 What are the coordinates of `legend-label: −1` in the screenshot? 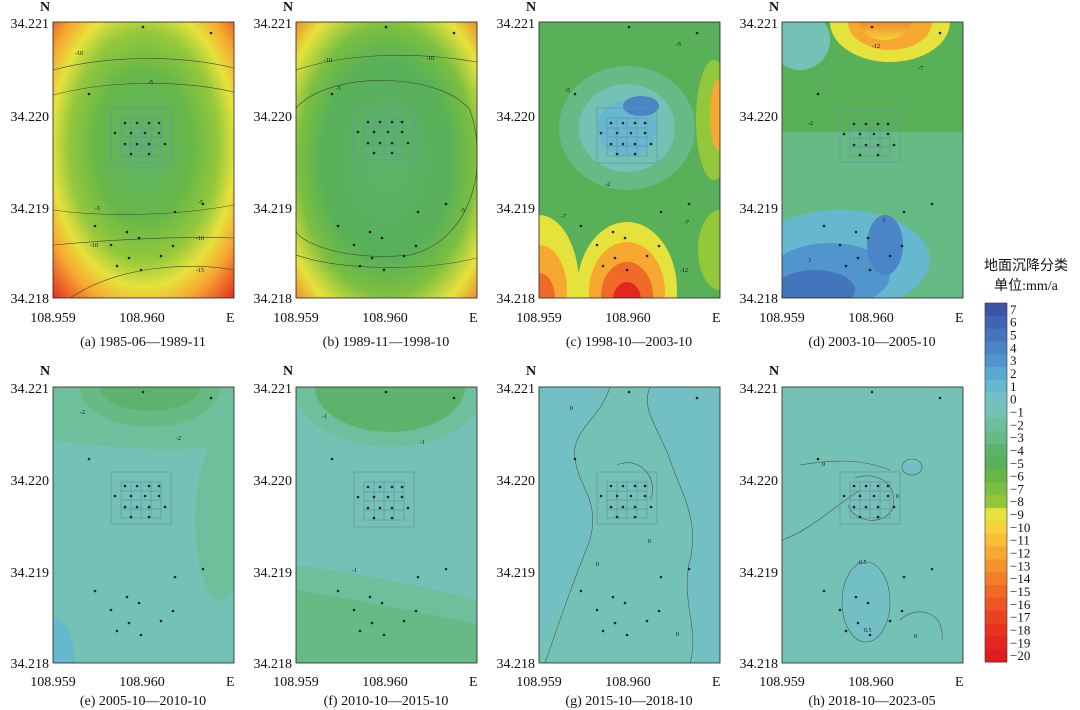 It's located at (1017, 411).